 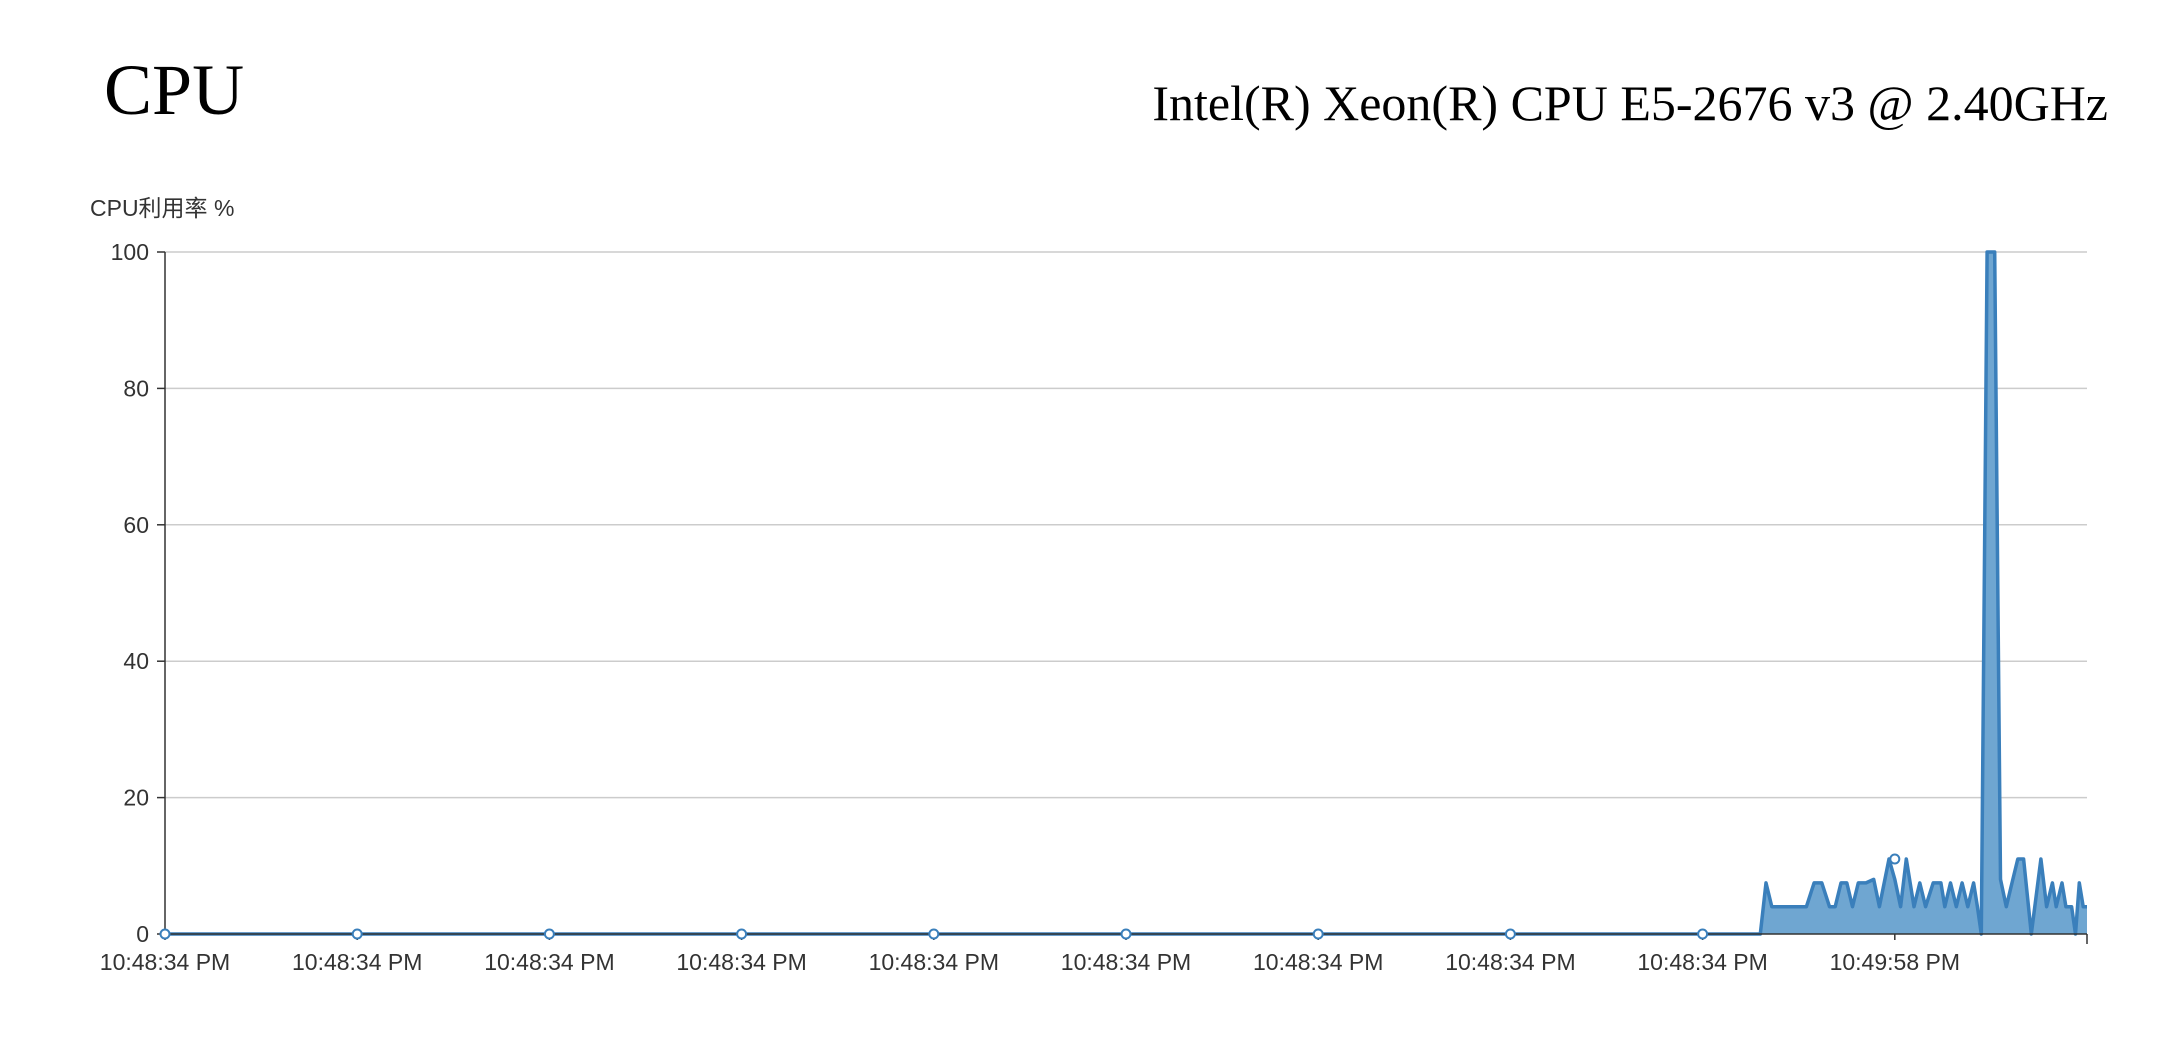 What do you see at coordinates (130, 252) in the screenshot?
I see `y-tick-label: 100` at bounding box center [130, 252].